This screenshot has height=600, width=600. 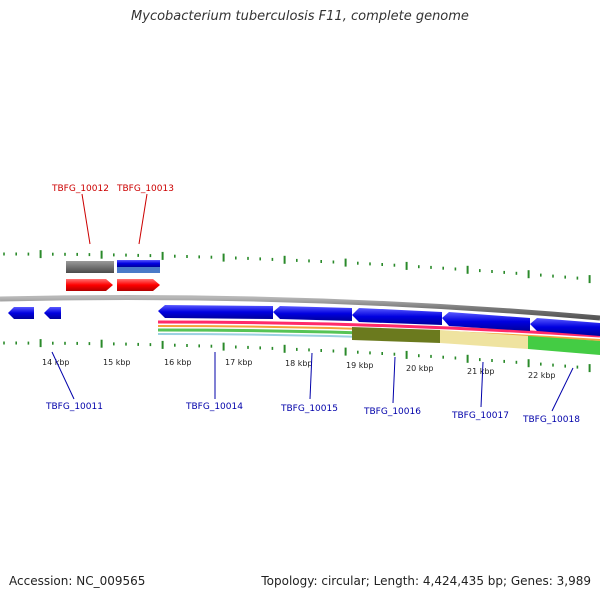 I want to click on feature-block-blue, so click(x=138, y=263).